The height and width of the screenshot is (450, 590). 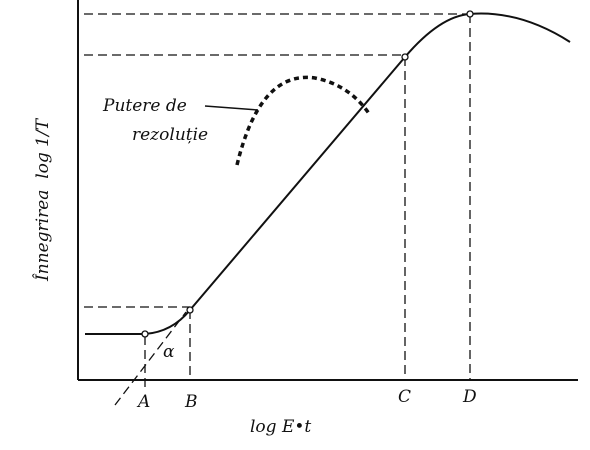 What do you see at coordinates (144, 106) in the screenshot?
I see `annotation: Putere de` at bounding box center [144, 106].